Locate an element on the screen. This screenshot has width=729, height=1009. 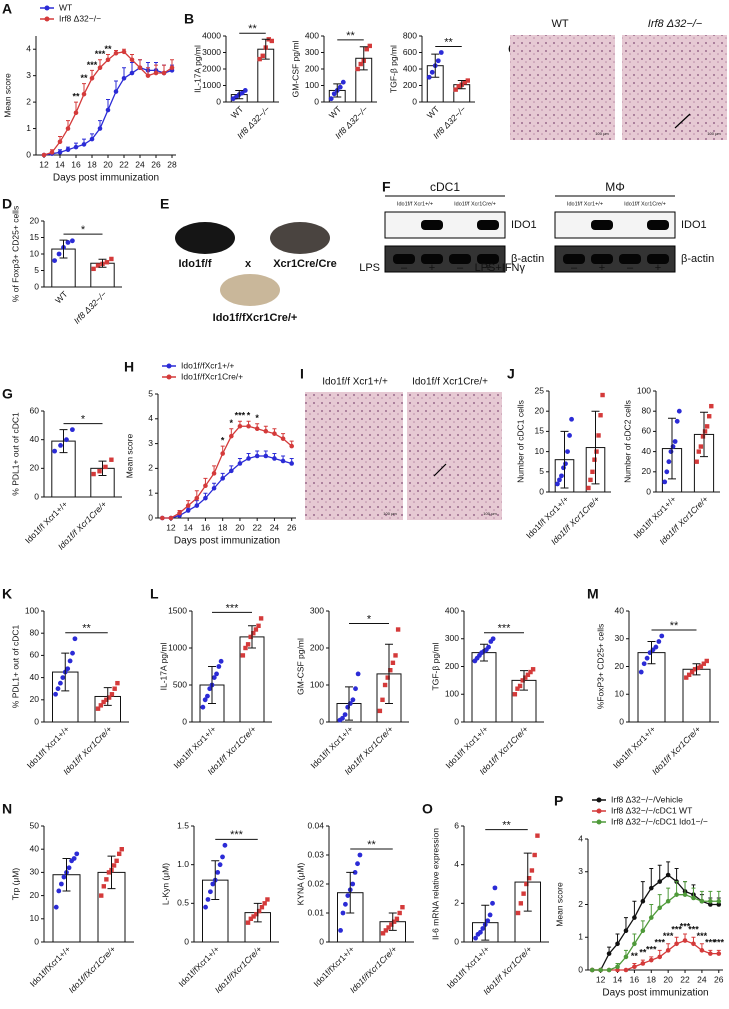
y-tick-label: 50 is located at coordinates (35, 825).